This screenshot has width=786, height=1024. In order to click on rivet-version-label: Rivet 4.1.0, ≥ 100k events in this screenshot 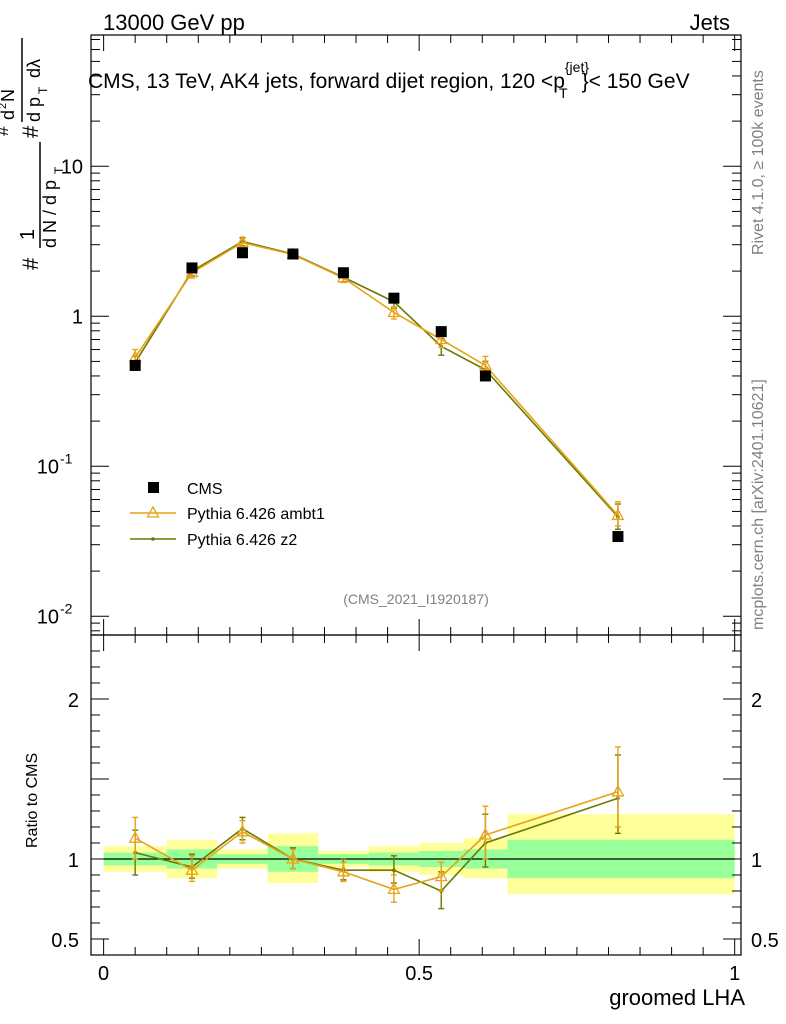, I will do `click(758, 162)`.